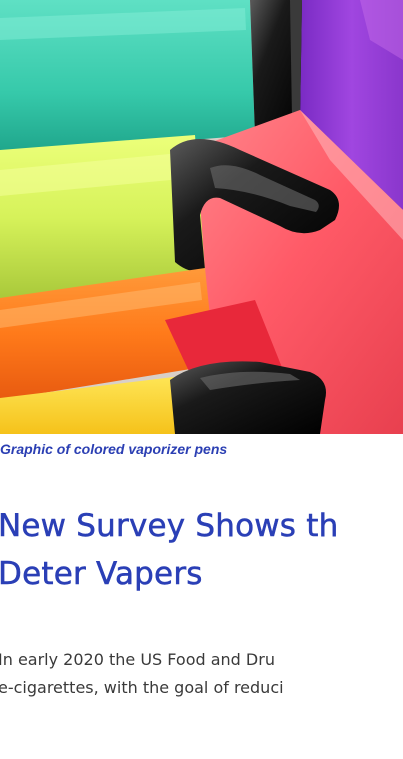  Describe the element at coordinates (101, 574) in the screenshot. I see `headline-line: Deter Vapers` at that location.